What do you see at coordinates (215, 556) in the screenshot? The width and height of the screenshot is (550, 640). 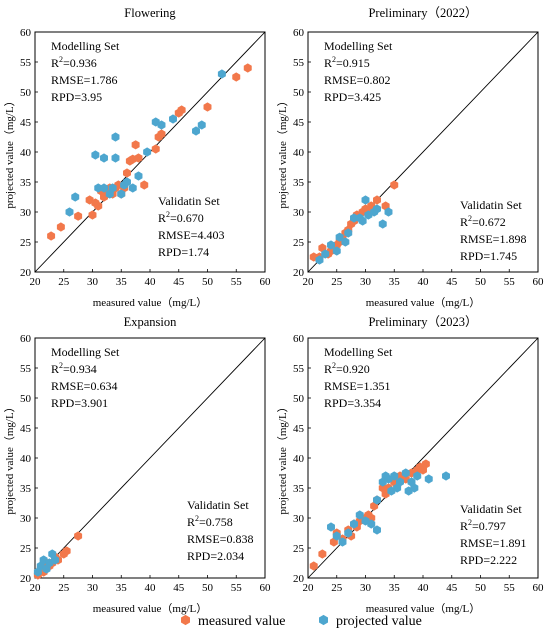 I see `validation-rpd: RPD=2.034` at bounding box center [215, 556].